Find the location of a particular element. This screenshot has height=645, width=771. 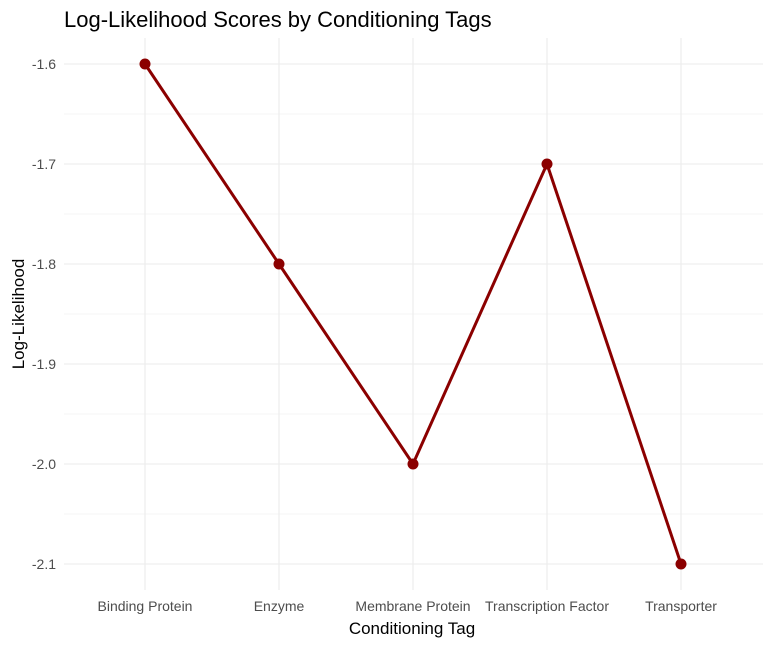

y-axis-title: Log-Likelihood is located at coordinates (18, 314).